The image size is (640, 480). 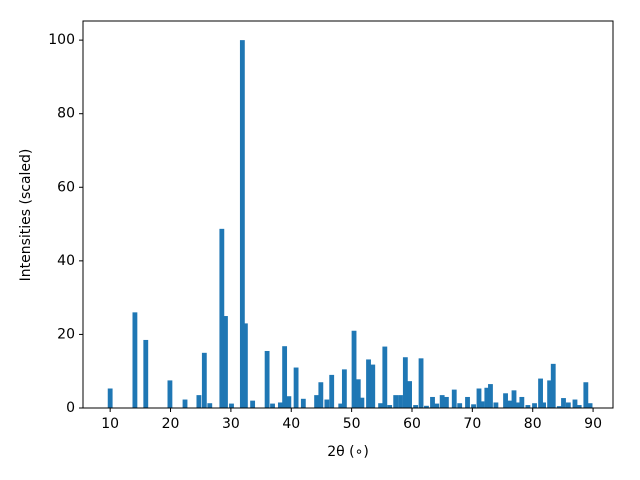 What do you see at coordinates (66, 261) in the screenshot?
I see `y-tick-label: 40` at bounding box center [66, 261].